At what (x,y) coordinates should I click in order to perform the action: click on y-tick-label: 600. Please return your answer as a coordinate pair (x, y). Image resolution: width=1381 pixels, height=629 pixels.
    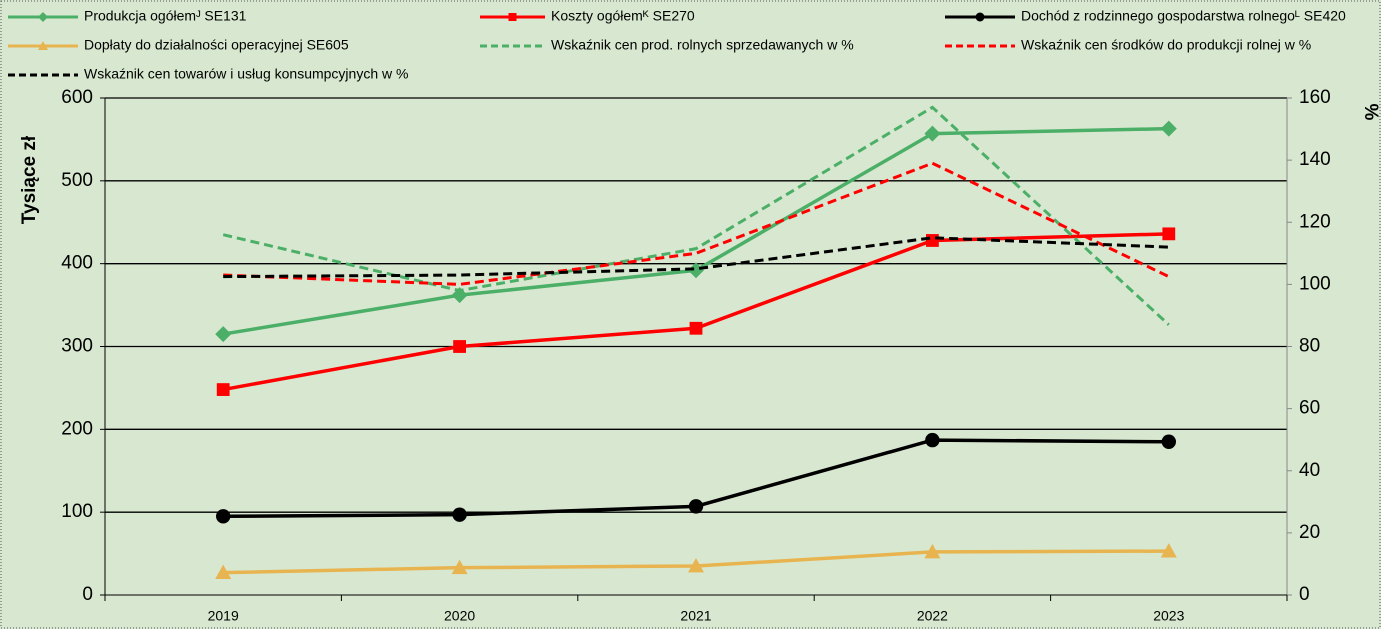
    Looking at the image, I should click on (77, 97).